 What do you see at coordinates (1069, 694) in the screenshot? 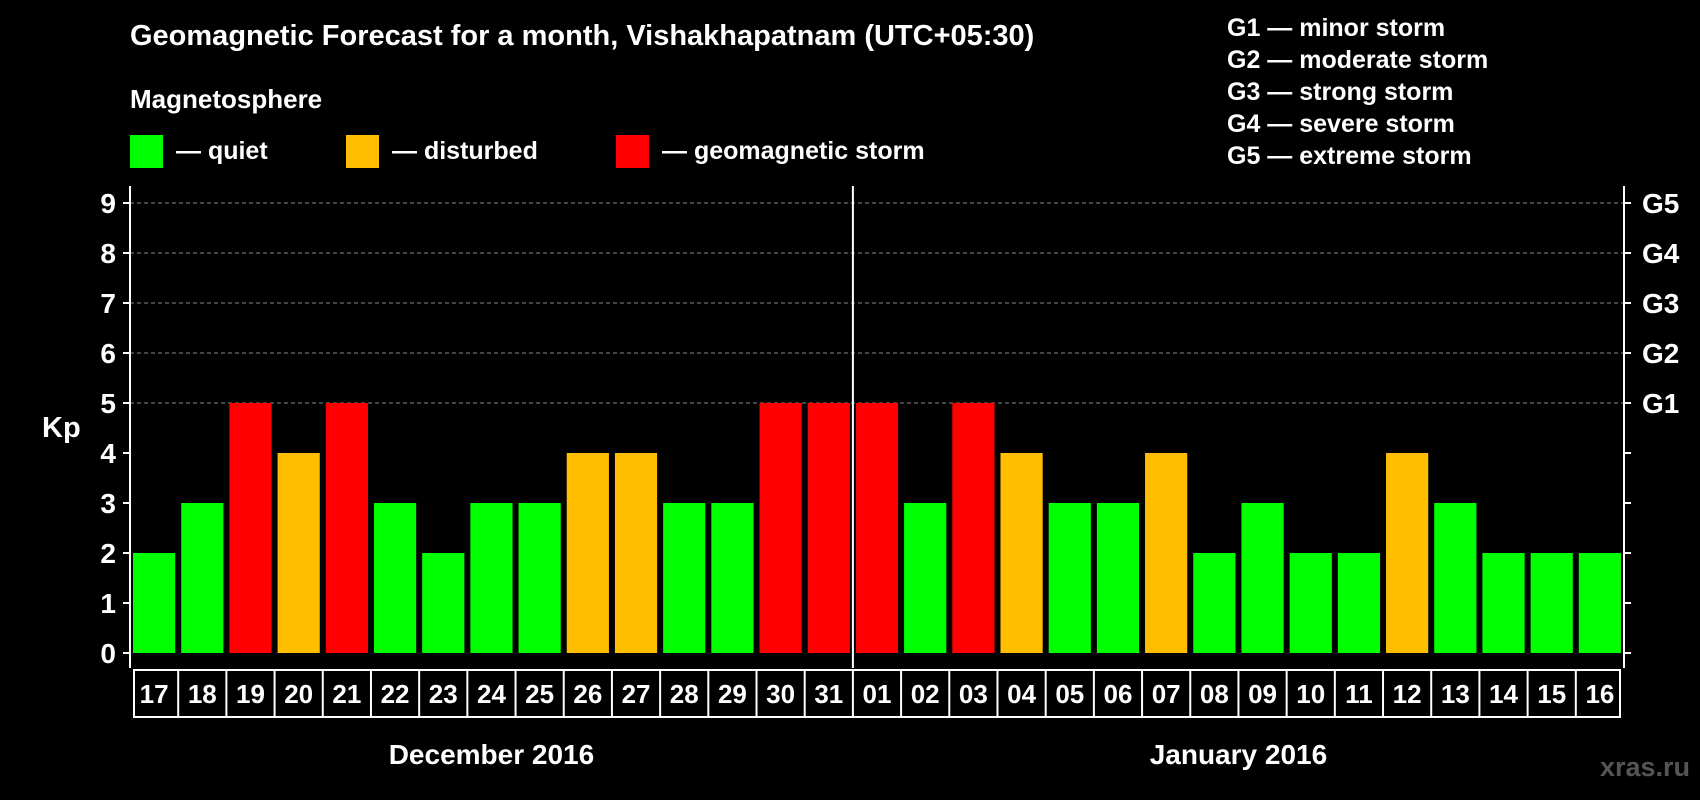
I see `category-label-05: 05` at bounding box center [1069, 694].